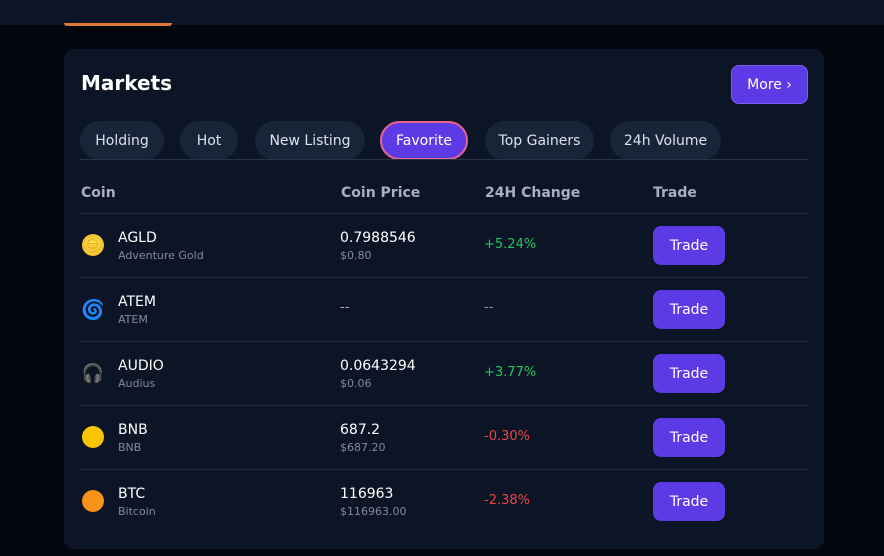  Describe the element at coordinates (769, 84) in the screenshot. I see `more-button: More ›` at that location.